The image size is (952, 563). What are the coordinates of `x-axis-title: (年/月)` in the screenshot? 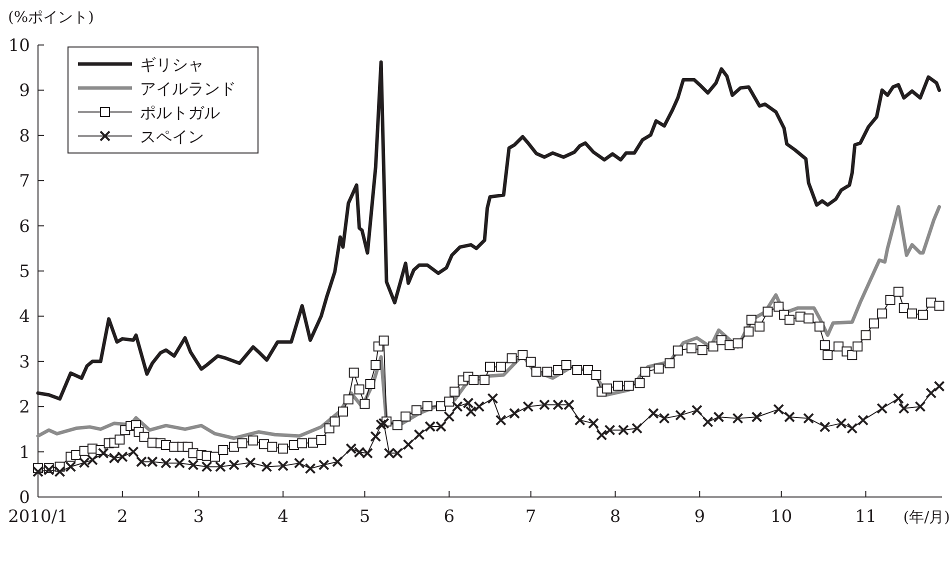 It's located at (926, 517).